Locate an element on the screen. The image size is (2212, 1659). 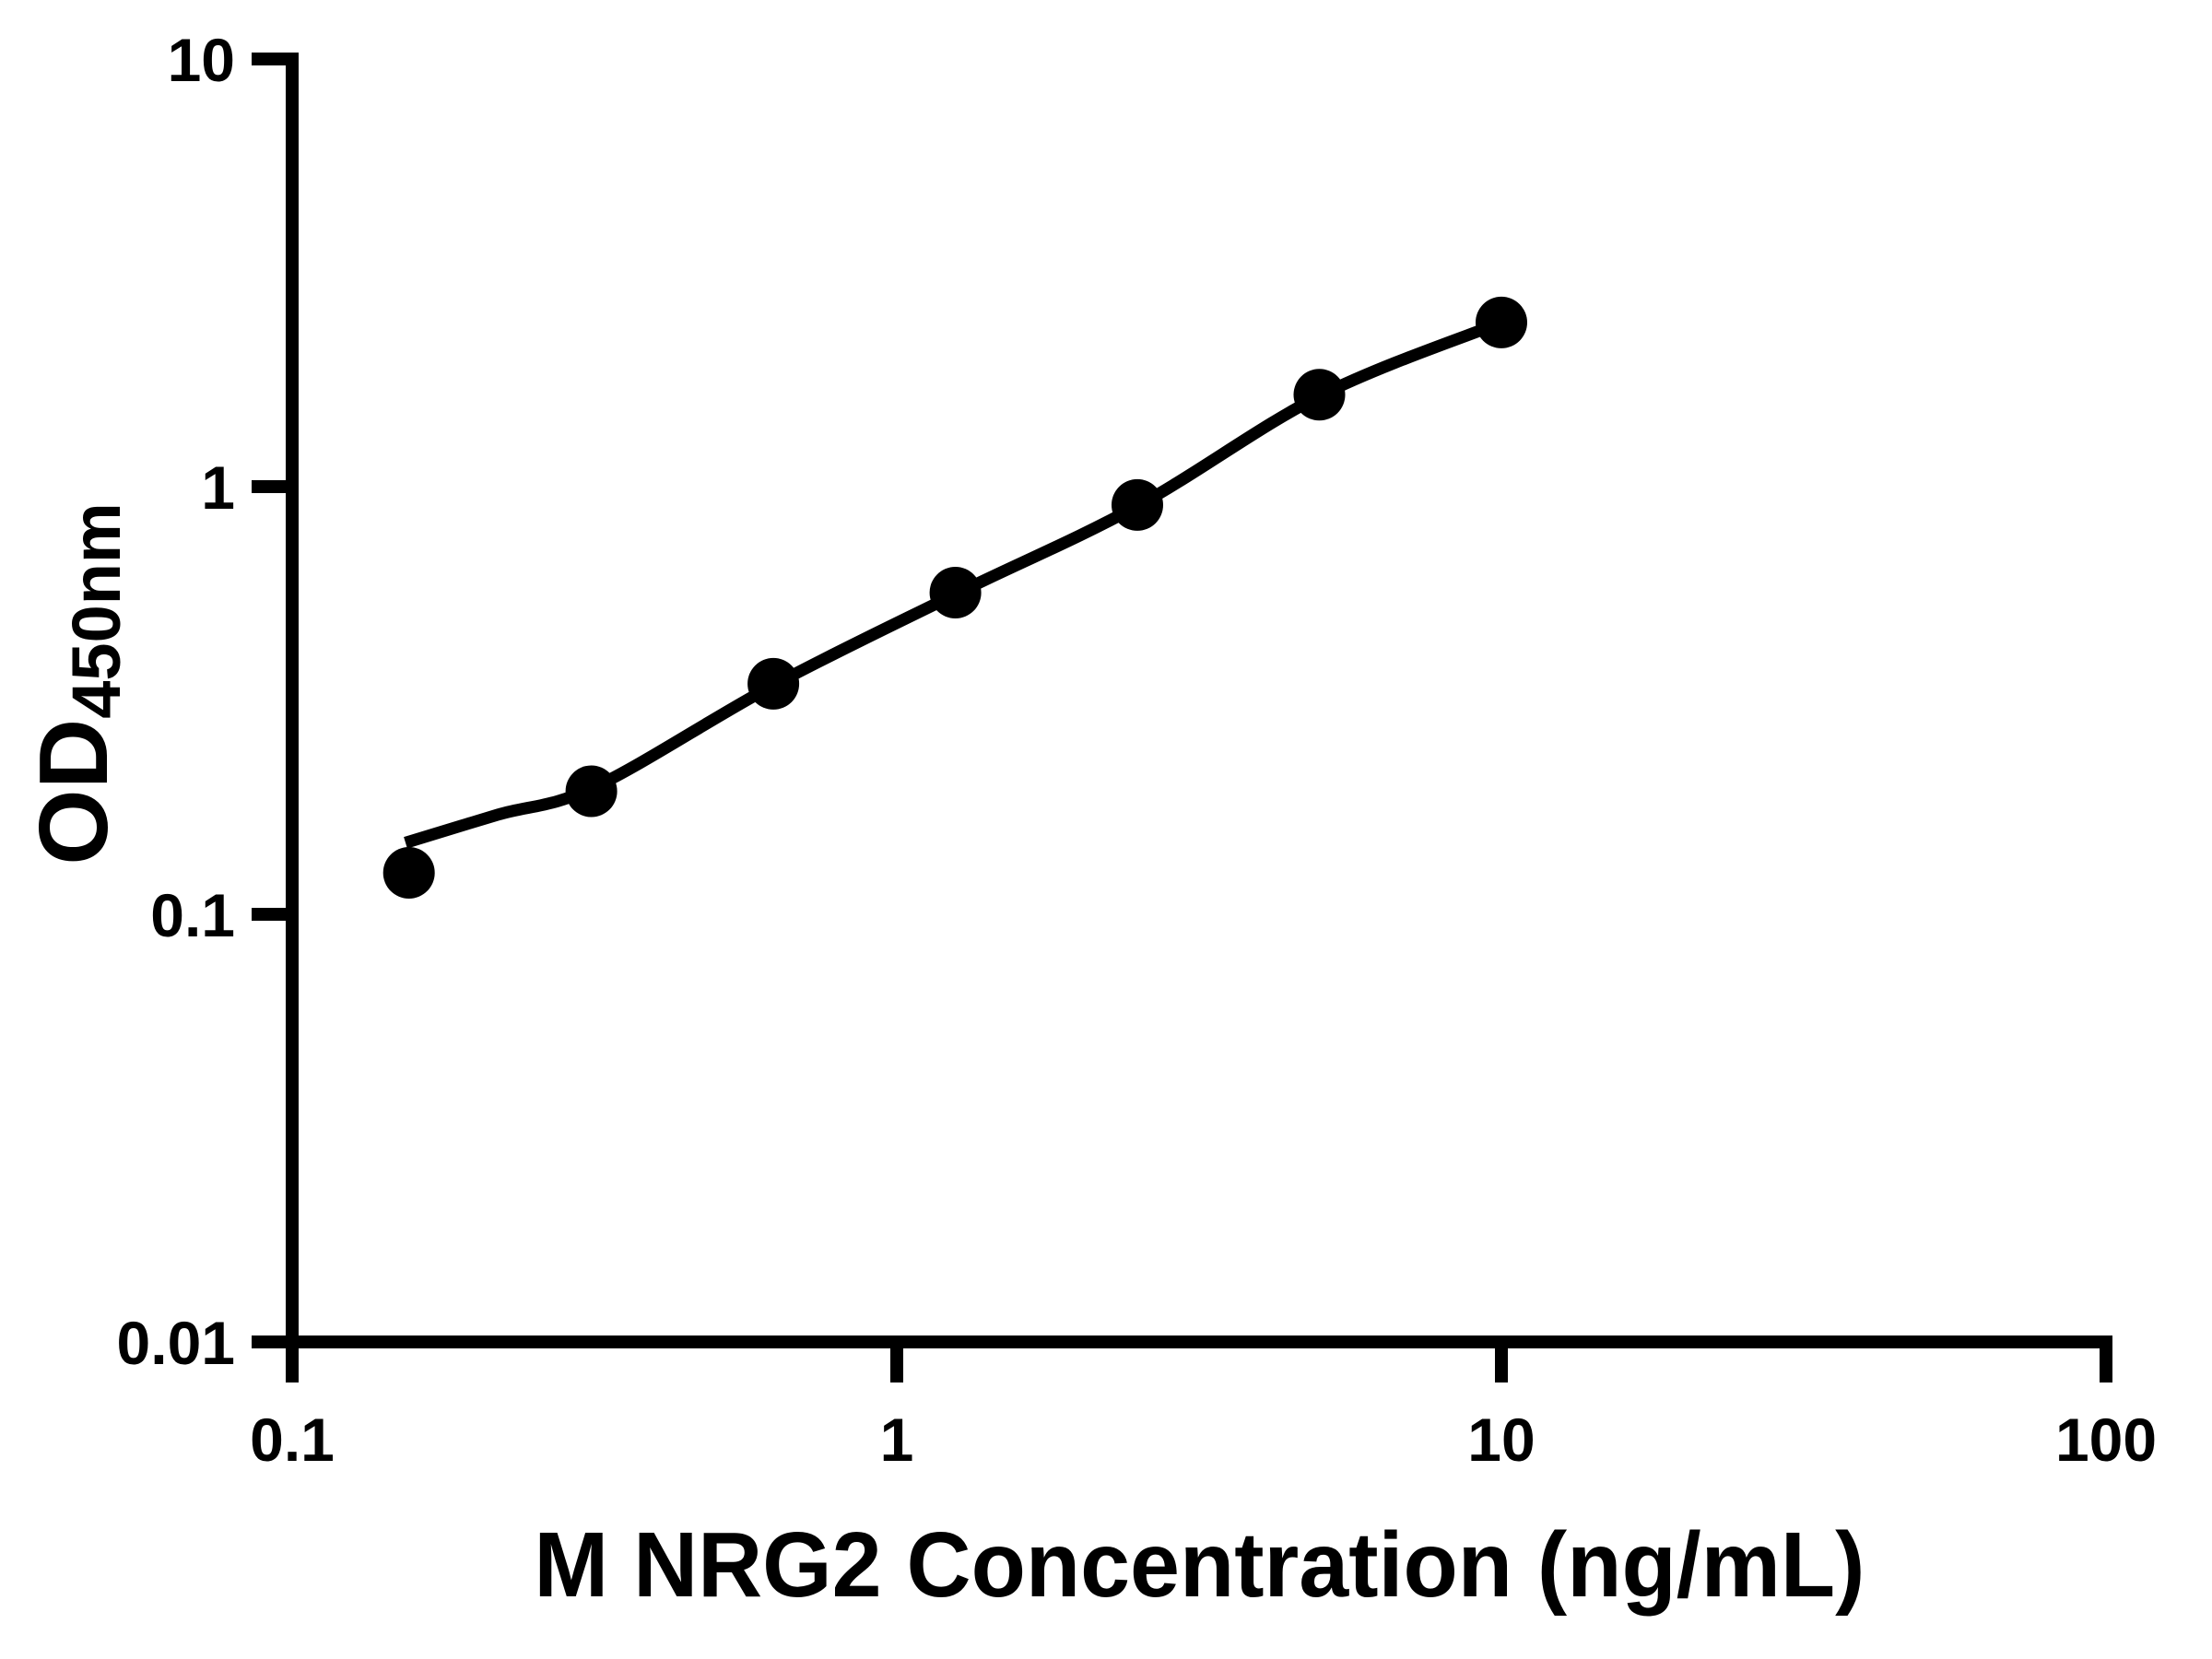
x-tick-label: 0.1 is located at coordinates (292, 1440).